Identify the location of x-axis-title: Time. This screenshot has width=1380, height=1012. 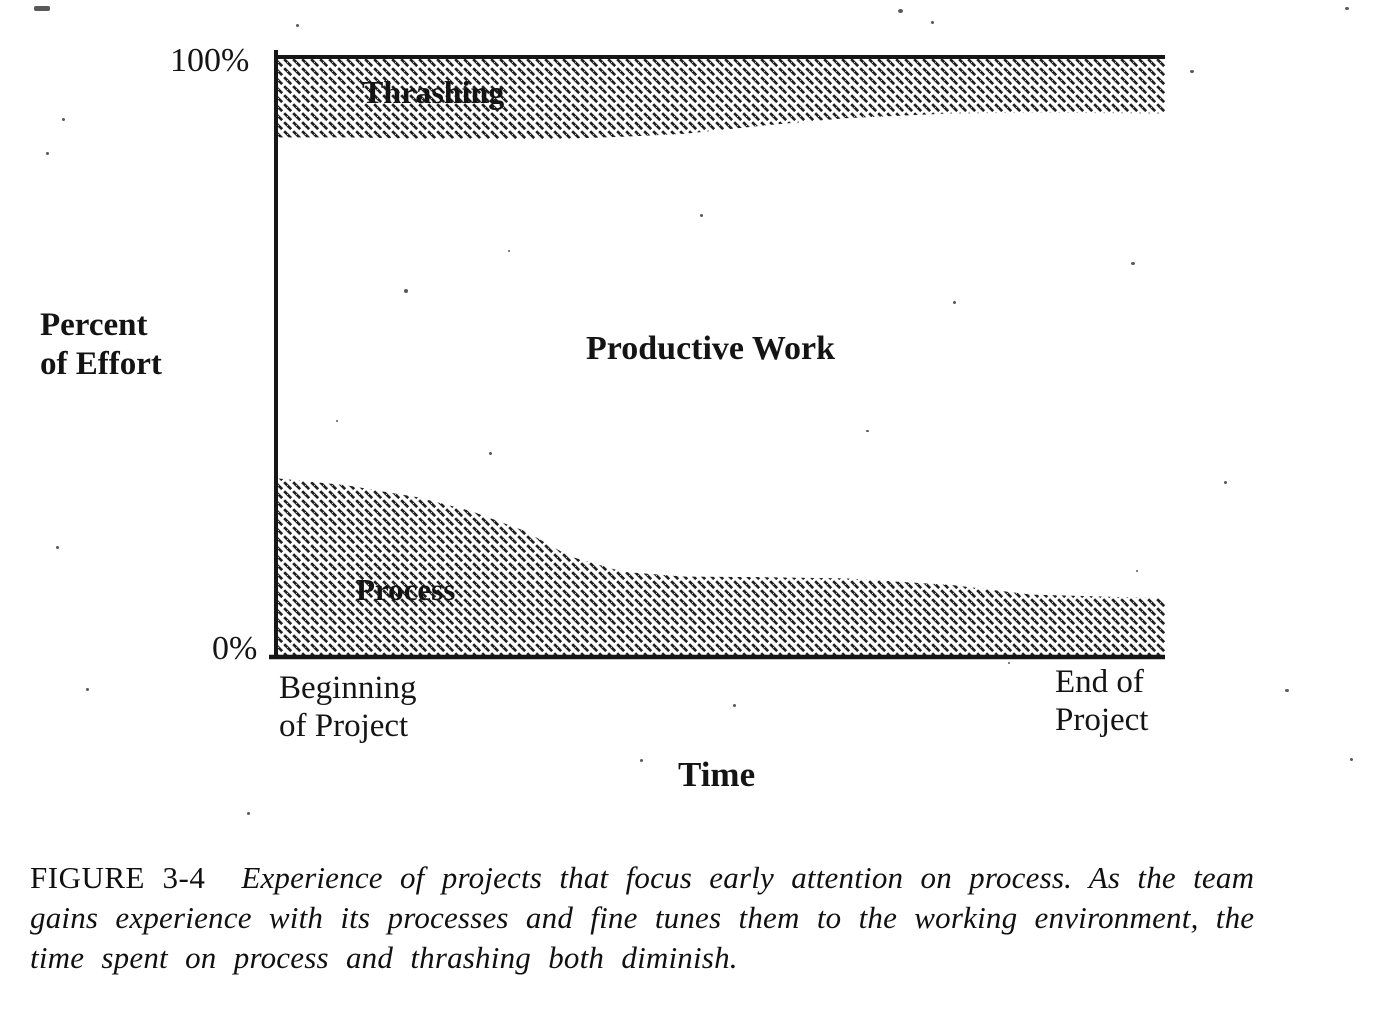
(717, 774).